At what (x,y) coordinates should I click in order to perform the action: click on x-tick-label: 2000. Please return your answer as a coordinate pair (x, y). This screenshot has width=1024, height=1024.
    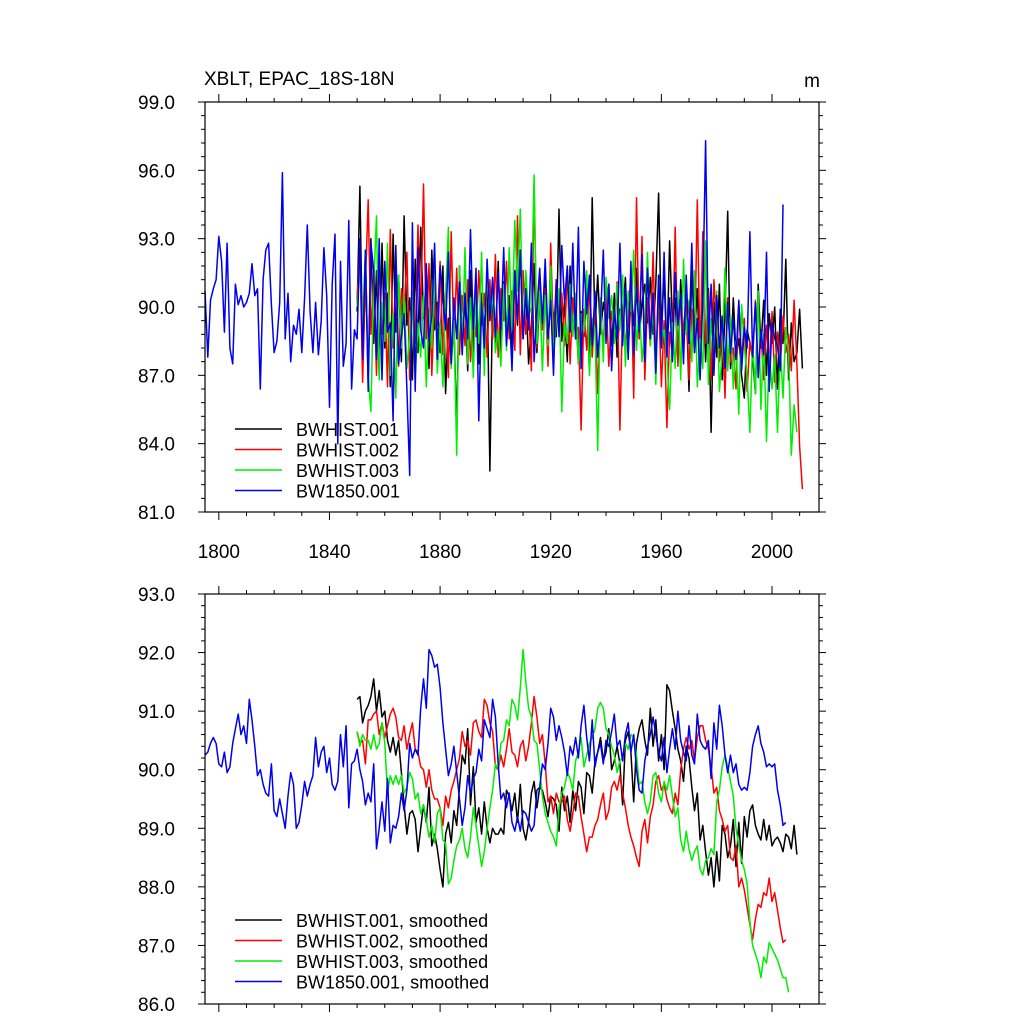
    Looking at the image, I should click on (772, 552).